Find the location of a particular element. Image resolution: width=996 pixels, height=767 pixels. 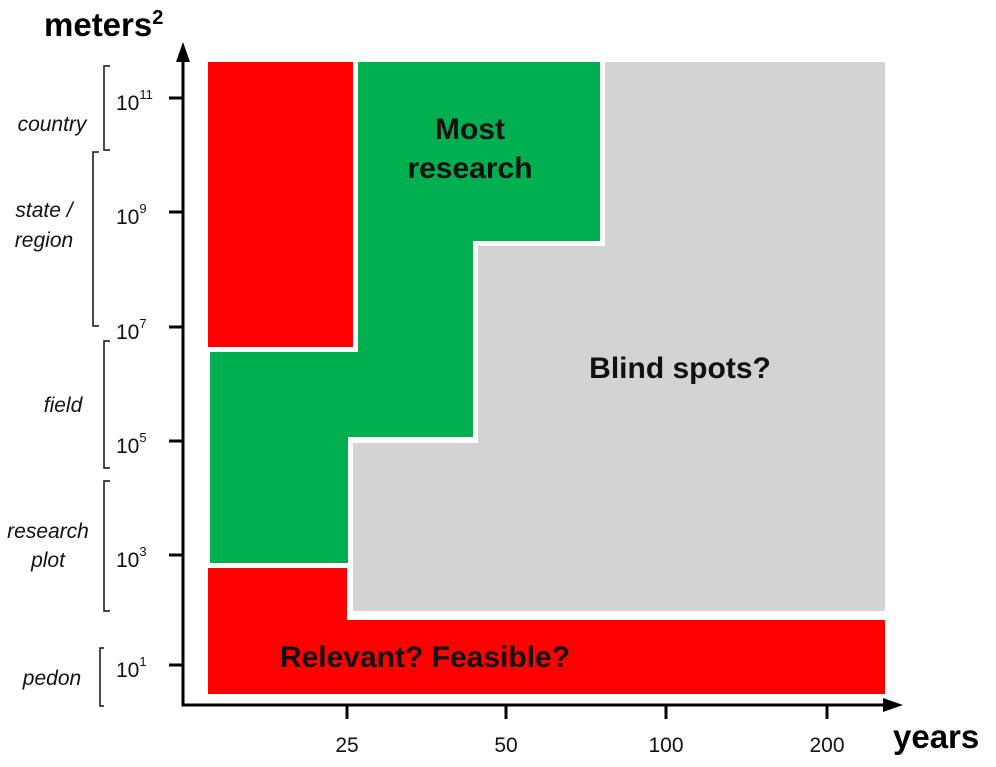

tick-exp: 7 is located at coordinates (142, 323).